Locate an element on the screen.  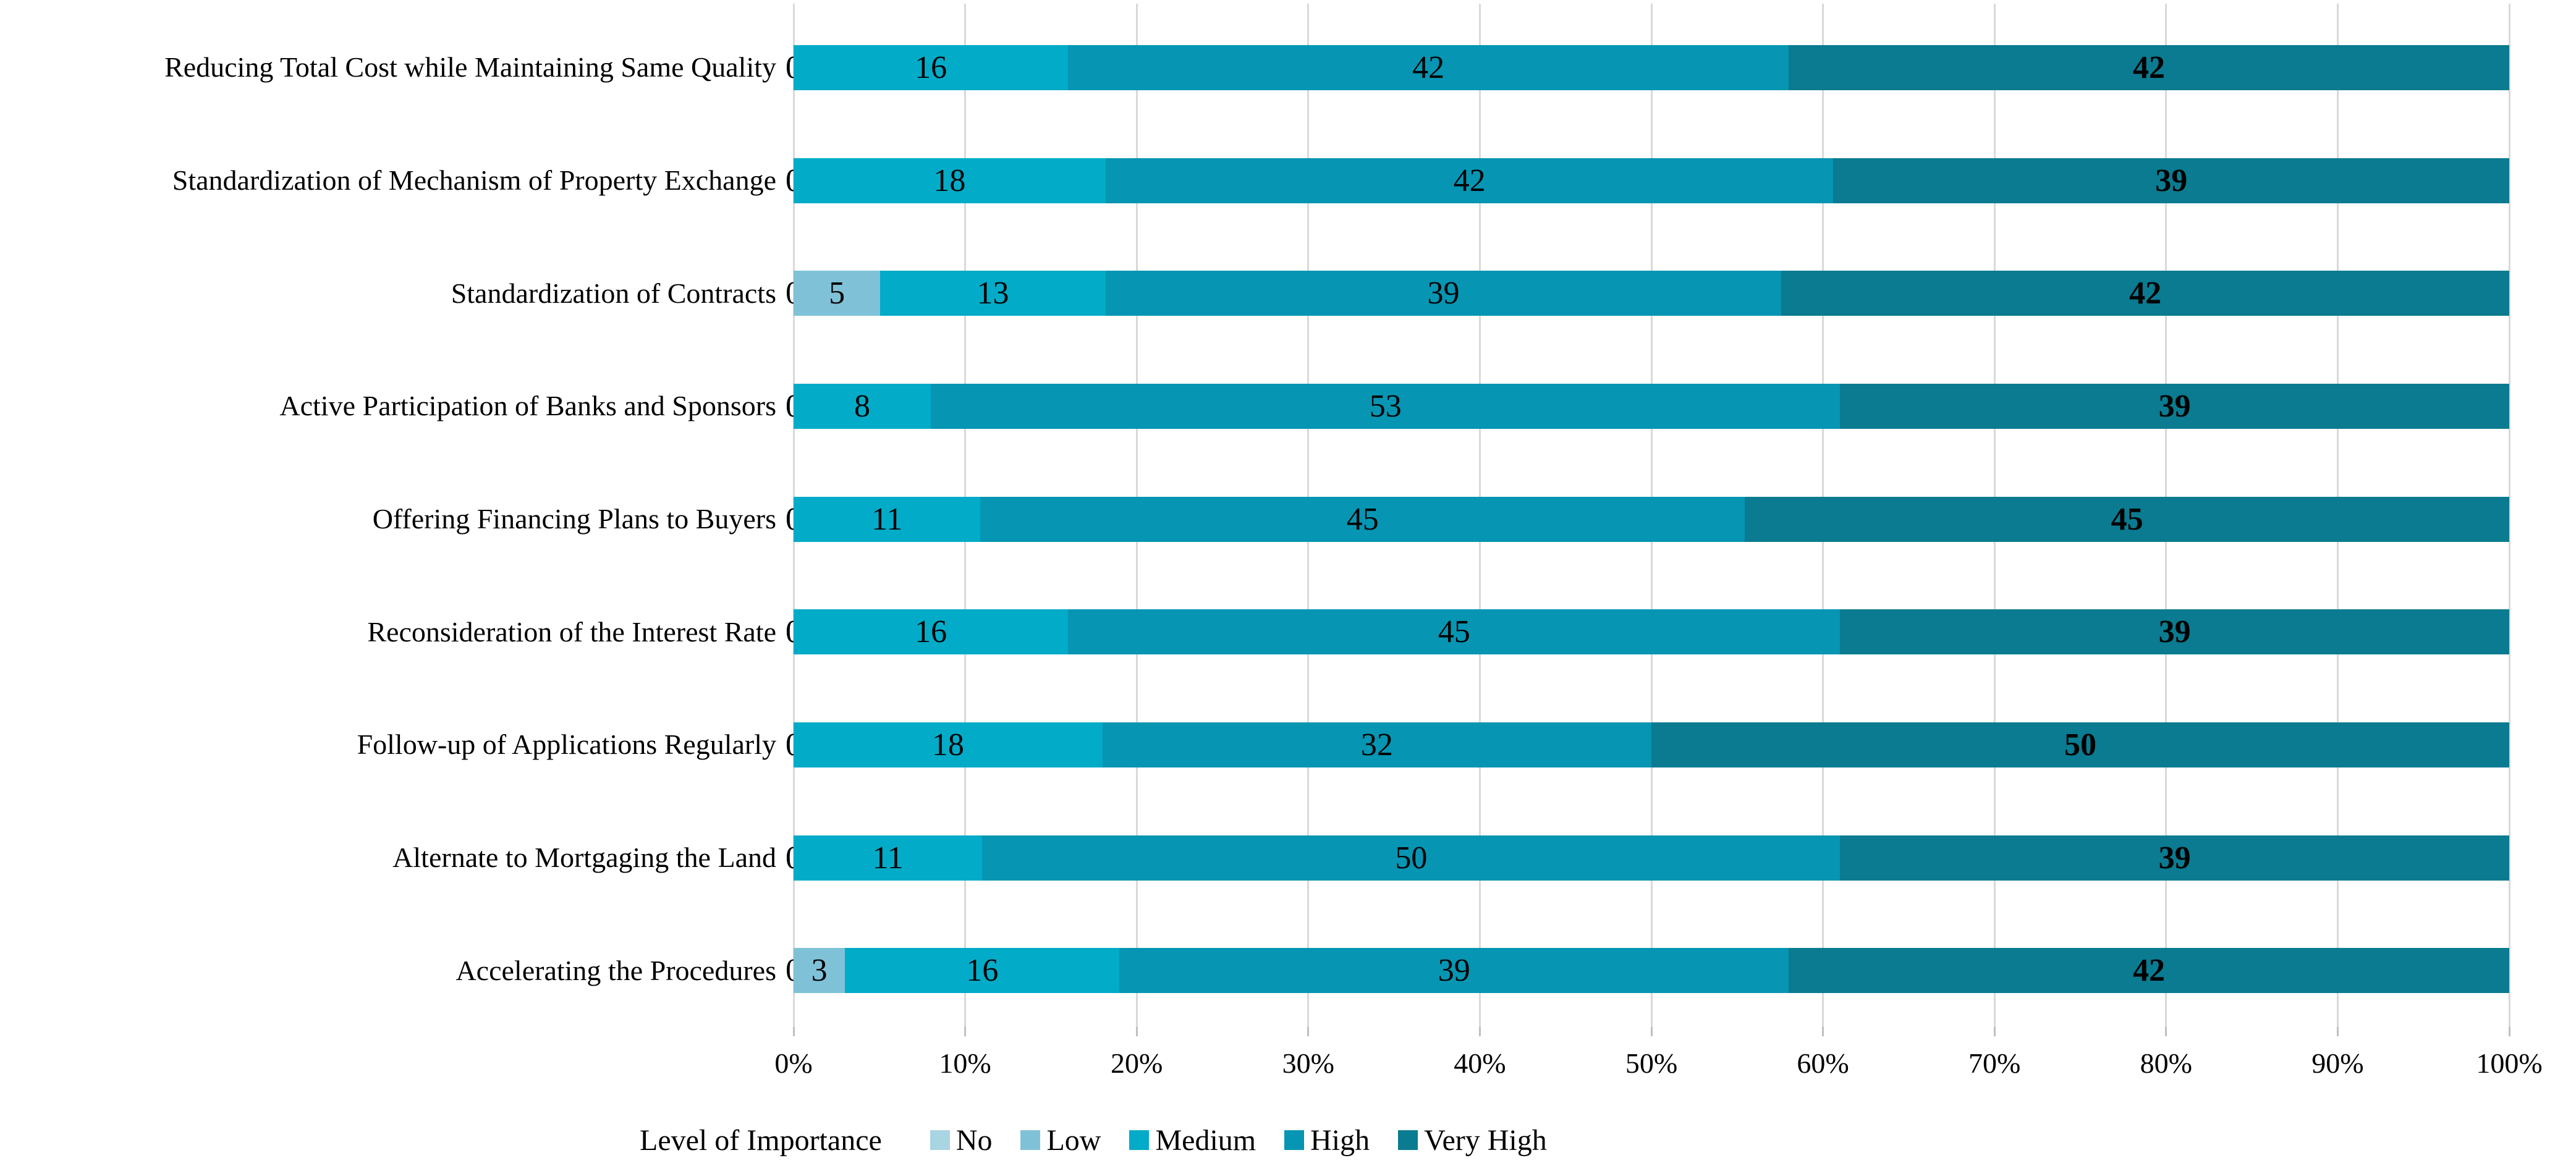
segment-label: 11 is located at coordinates (888, 858).